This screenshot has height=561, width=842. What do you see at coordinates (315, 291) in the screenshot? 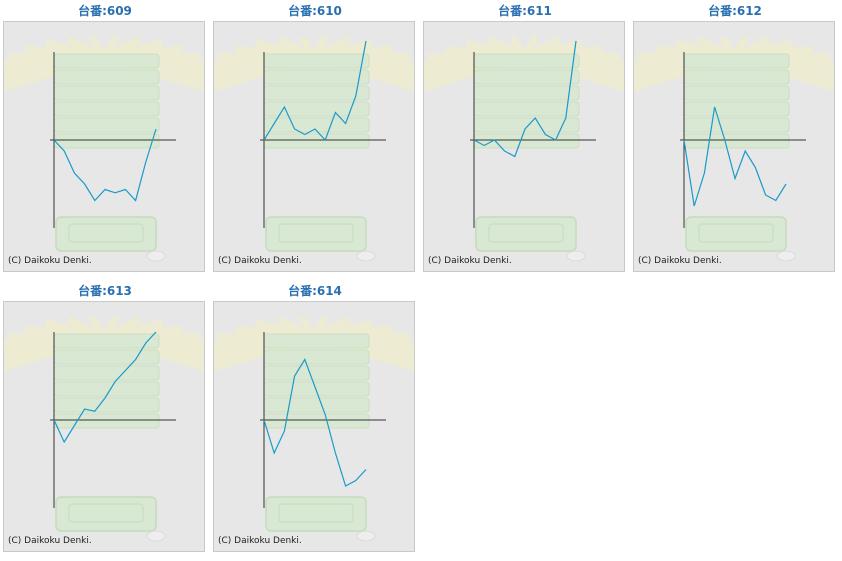
I see `machine-title-link: 台番:614` at bounding box center [315, 291].